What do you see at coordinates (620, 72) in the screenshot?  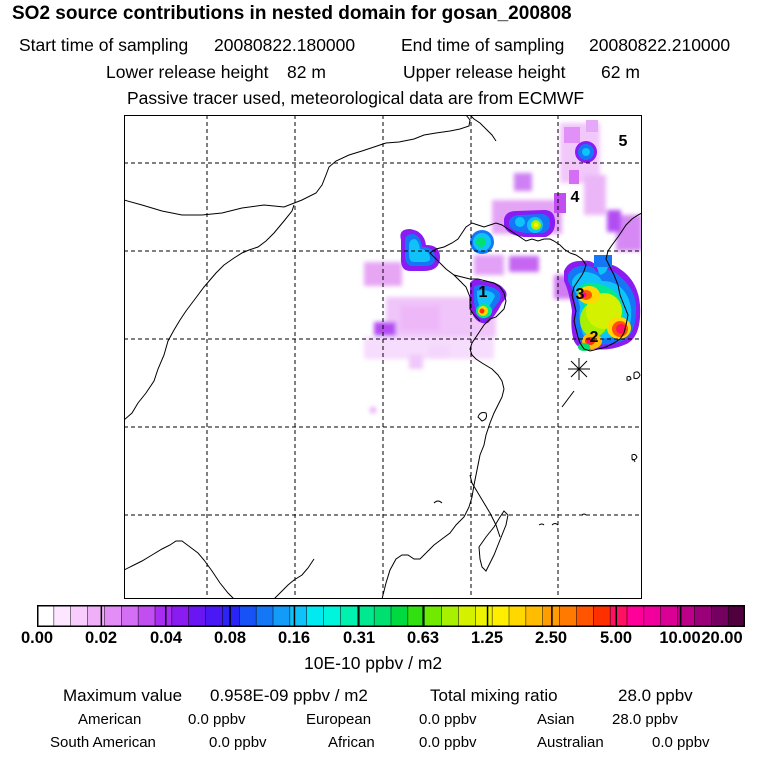 I see `upper-release-value: 62 m` at bounding box center [620, 72].